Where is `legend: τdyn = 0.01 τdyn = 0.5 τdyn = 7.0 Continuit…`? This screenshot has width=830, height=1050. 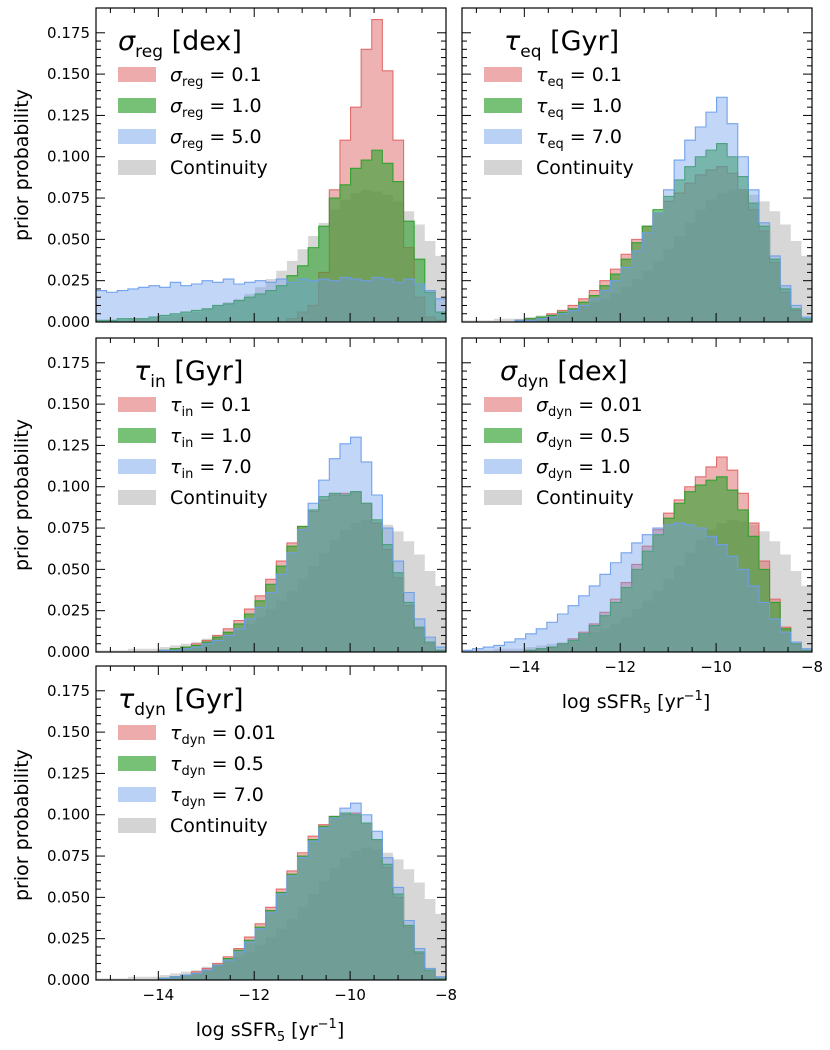 legend: τdyn = 0.01 τdyn = 0.5 τdyn = 7.0 Continuit… is located at coordinates (197, 779).